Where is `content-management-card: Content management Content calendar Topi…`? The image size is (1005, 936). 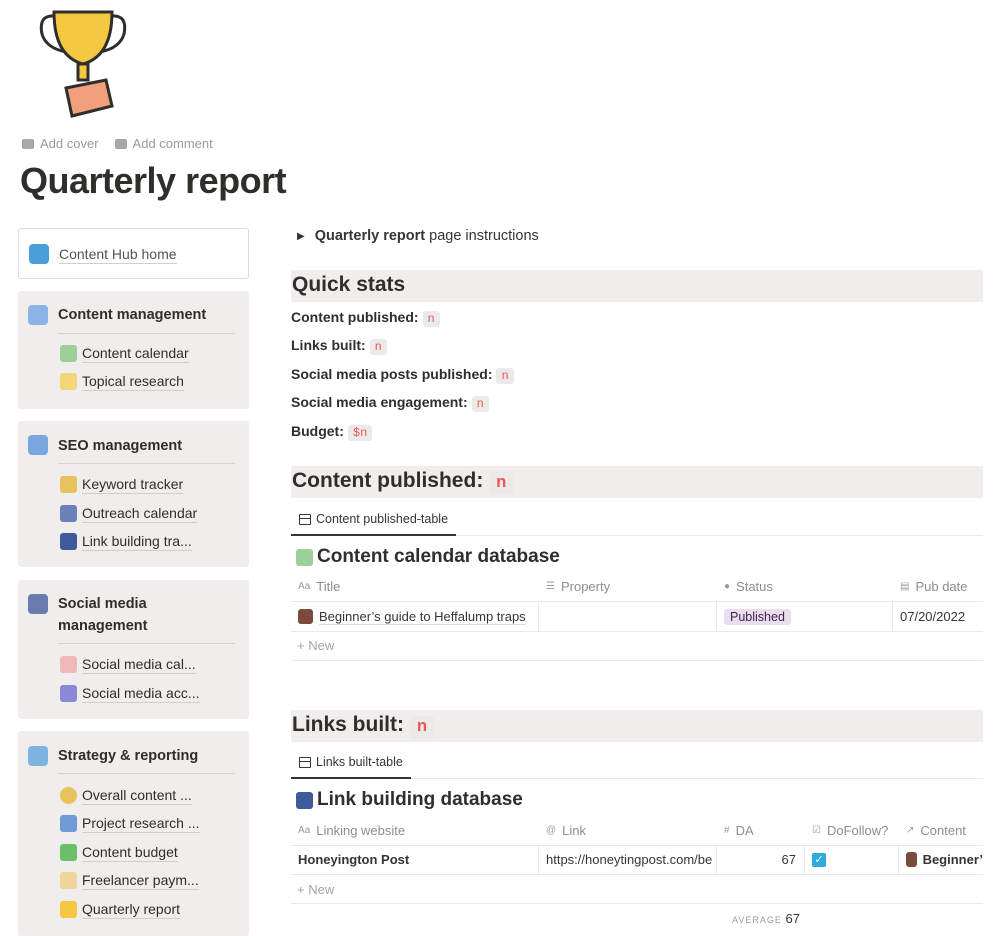 content-management-card: Content management Content calendar Topi… is located at coordinates (133, 350).